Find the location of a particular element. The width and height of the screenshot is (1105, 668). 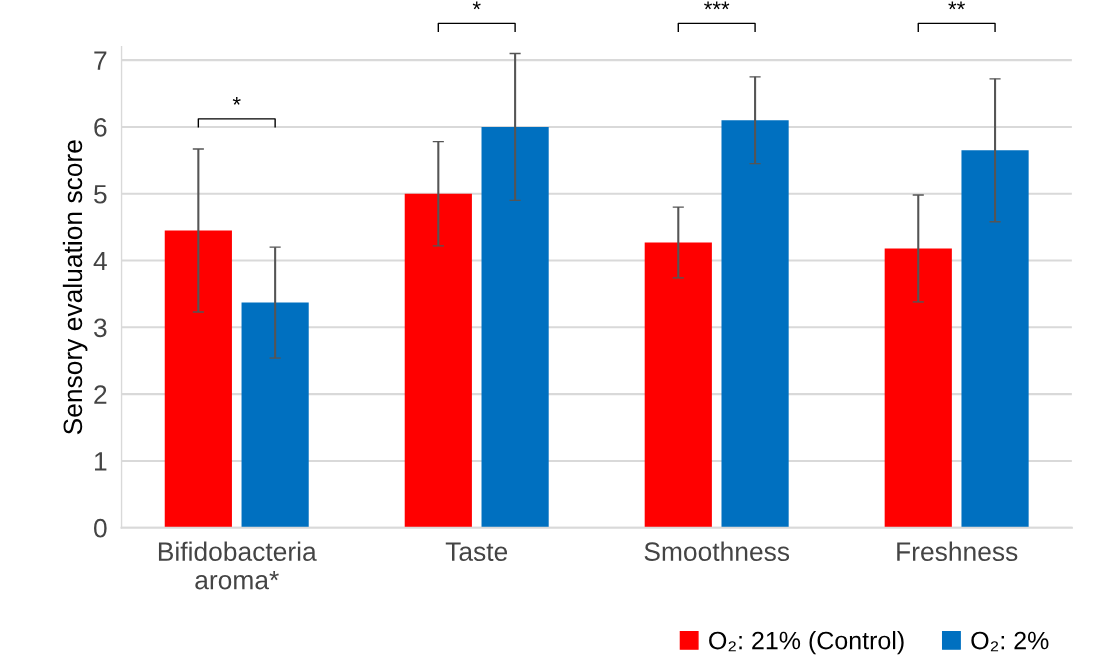

y-tick-label: 4 is located at coordinates (100, 261).